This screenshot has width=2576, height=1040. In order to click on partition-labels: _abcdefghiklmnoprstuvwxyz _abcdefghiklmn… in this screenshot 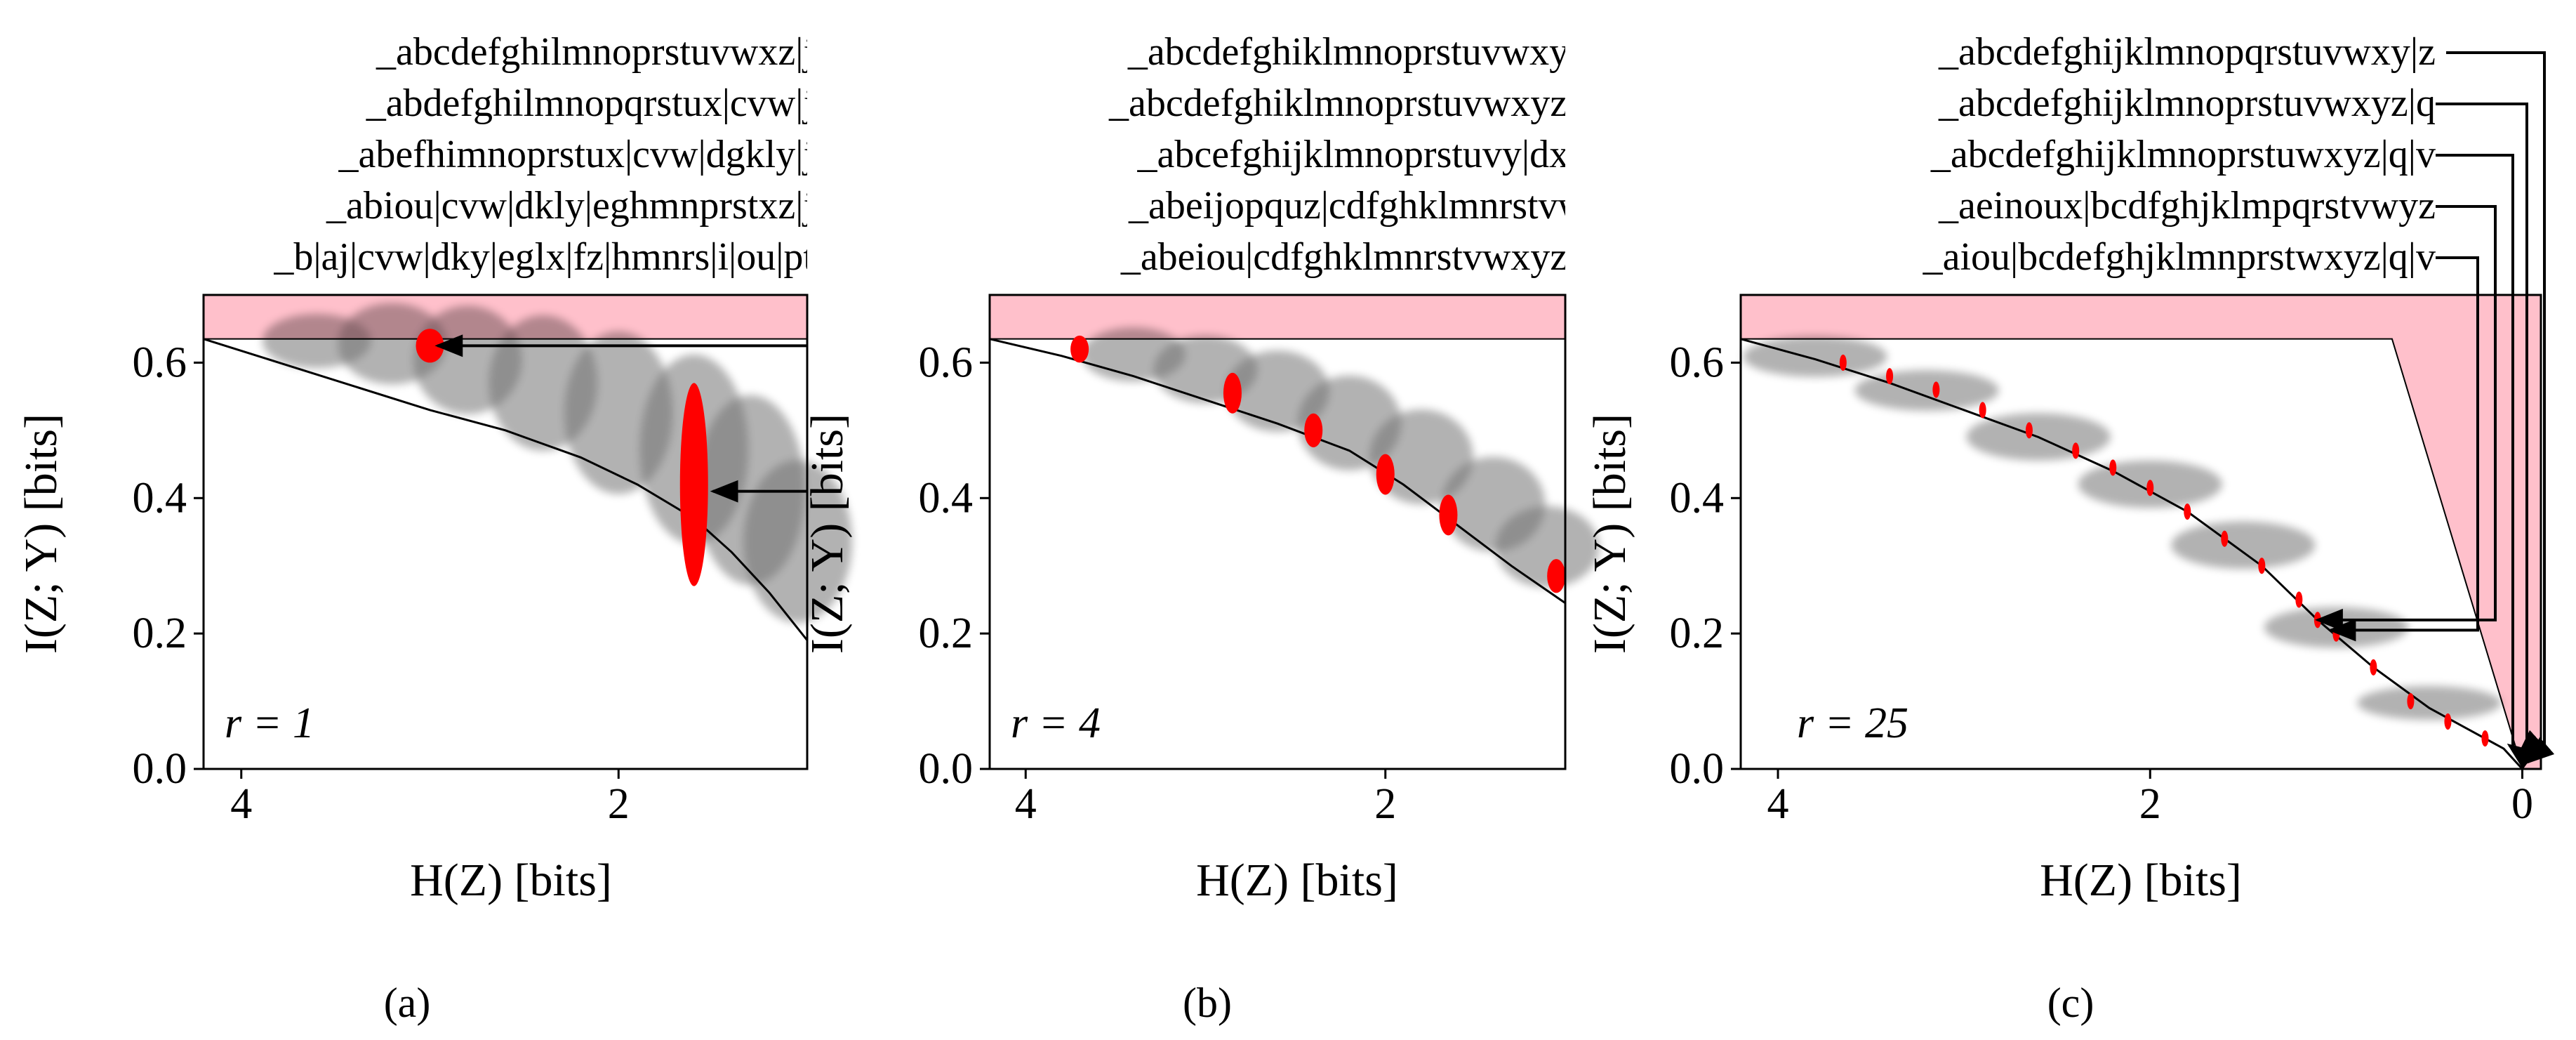, I will do `click(1348, 154)`.